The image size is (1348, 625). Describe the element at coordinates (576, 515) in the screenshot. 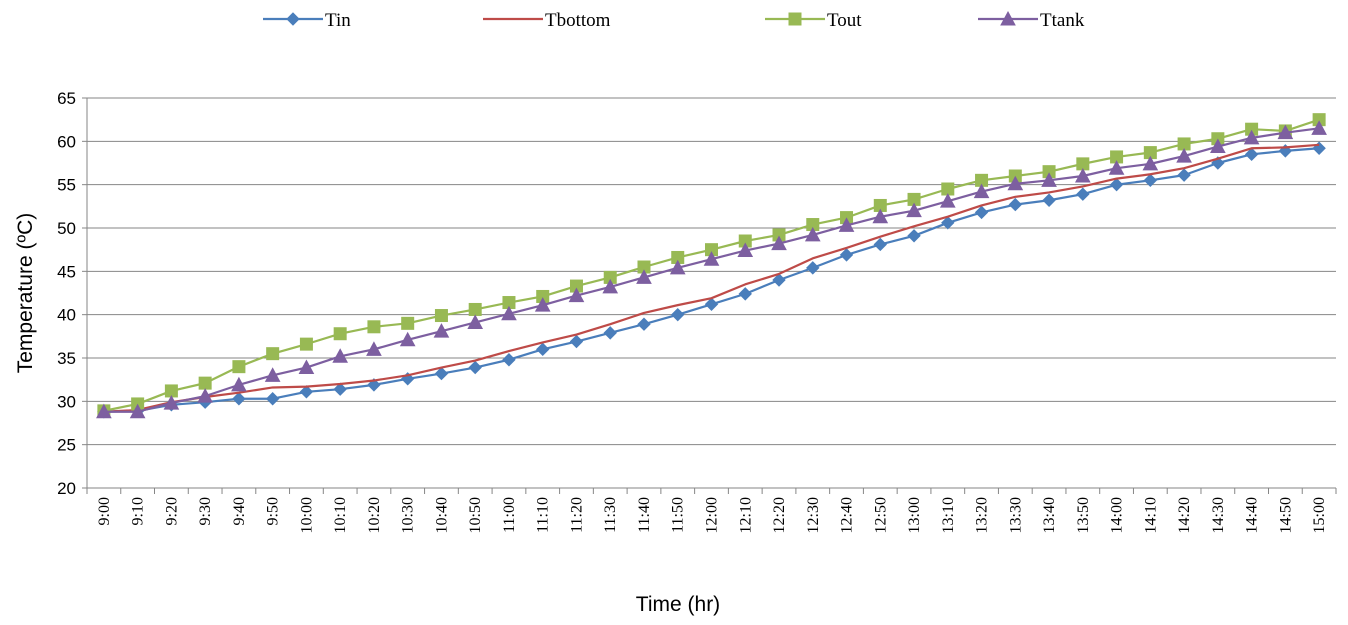

I see `x-tick-label: 11:20` at that location.